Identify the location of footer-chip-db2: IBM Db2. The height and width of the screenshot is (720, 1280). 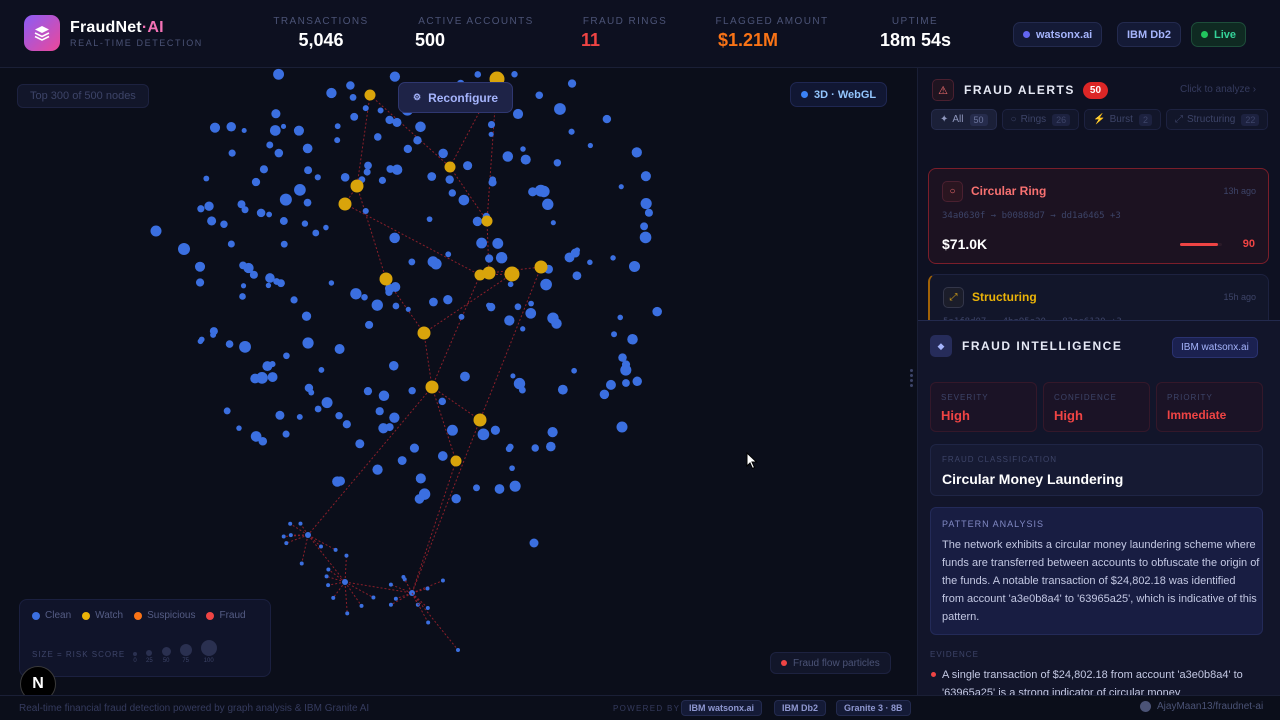
(800, 708).